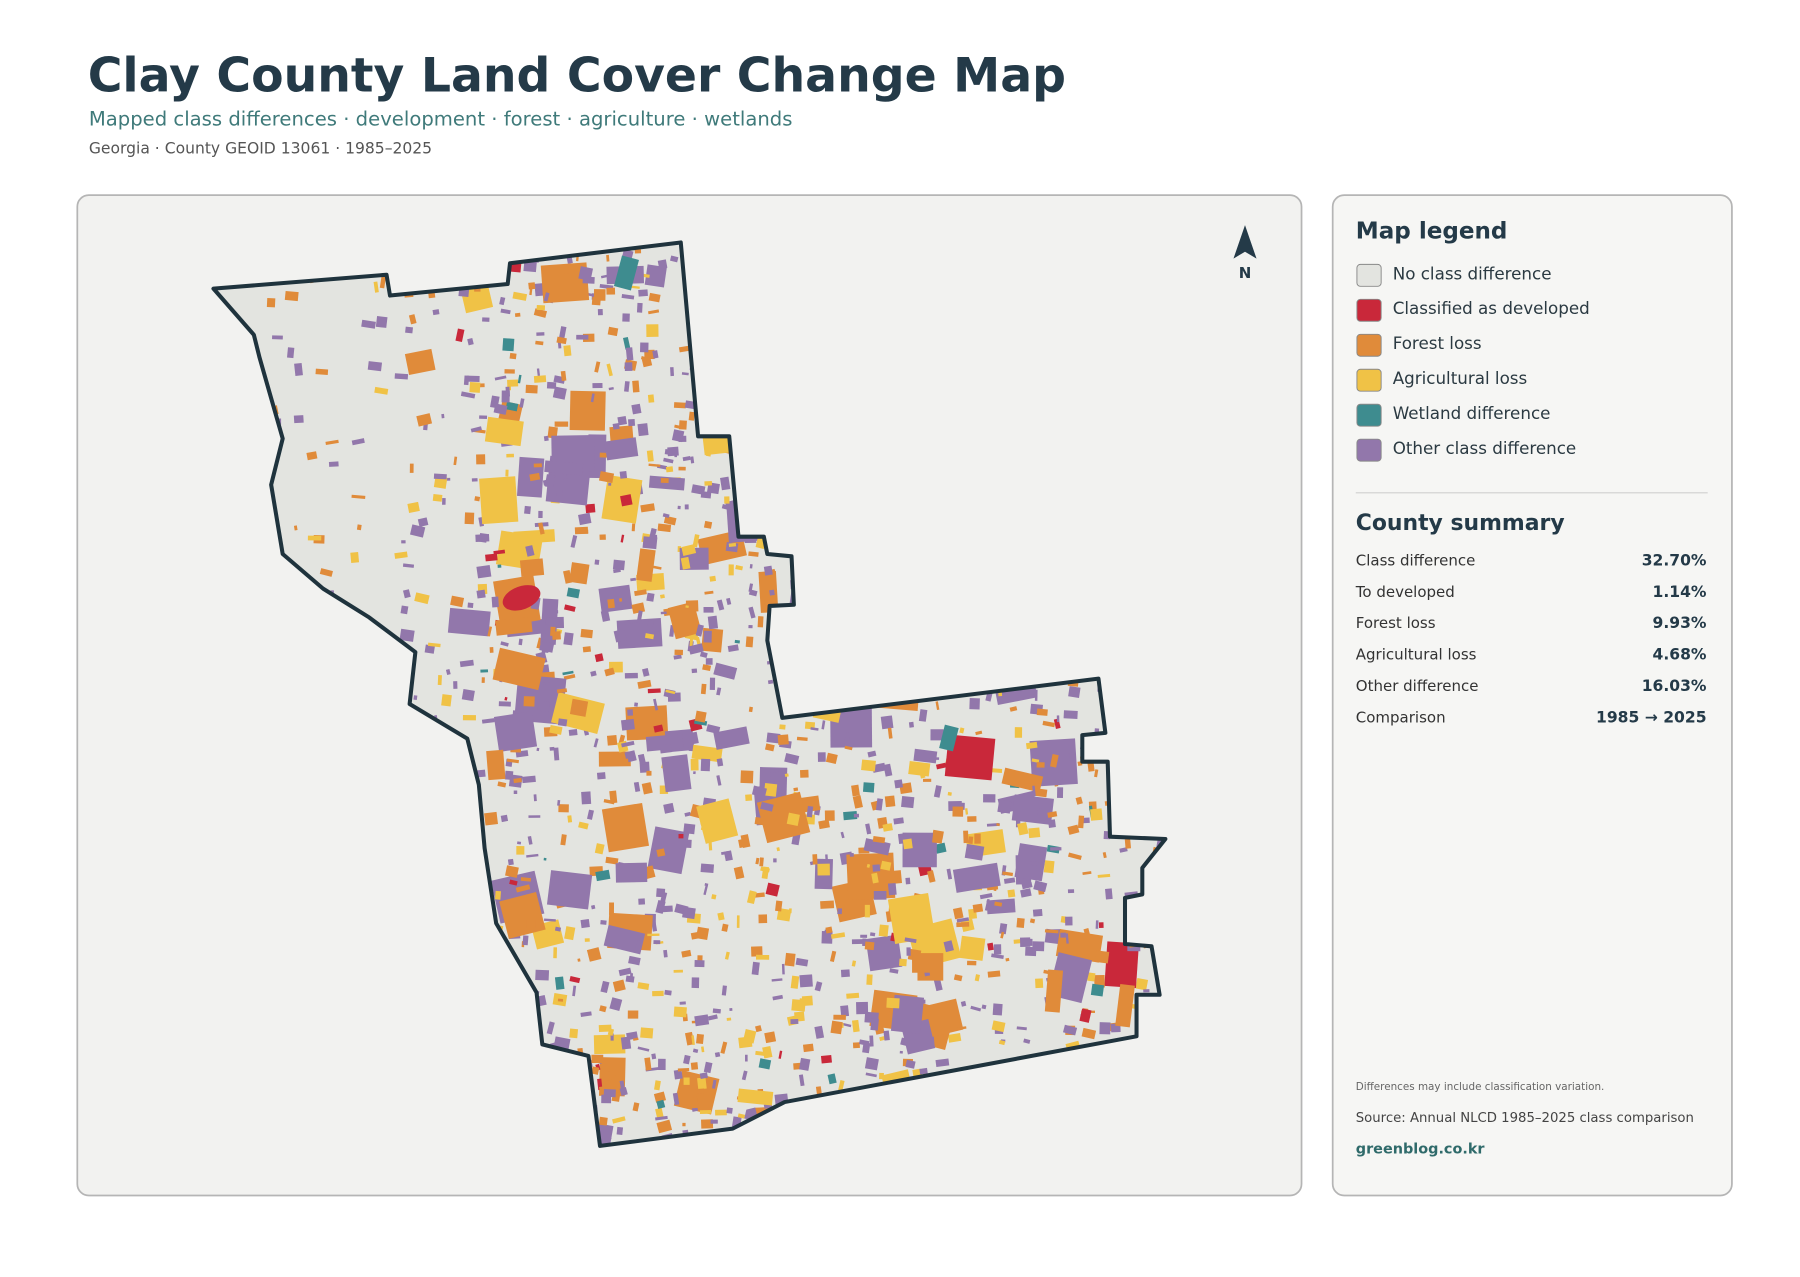 This screenshot has height=1277, width=1800. Describe the element at coordinates (1472, 413) in the screenshot. I see `legend-label: Wetland difference` at that location.